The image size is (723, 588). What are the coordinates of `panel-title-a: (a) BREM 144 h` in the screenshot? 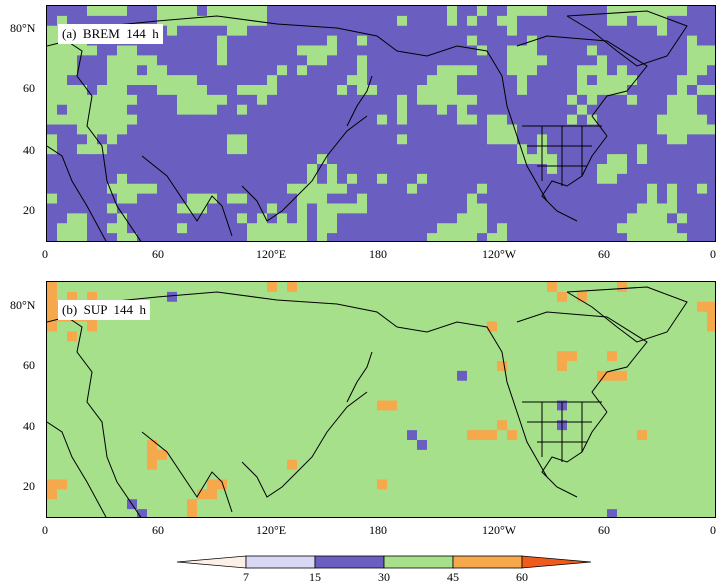 It's located at (110, 34).